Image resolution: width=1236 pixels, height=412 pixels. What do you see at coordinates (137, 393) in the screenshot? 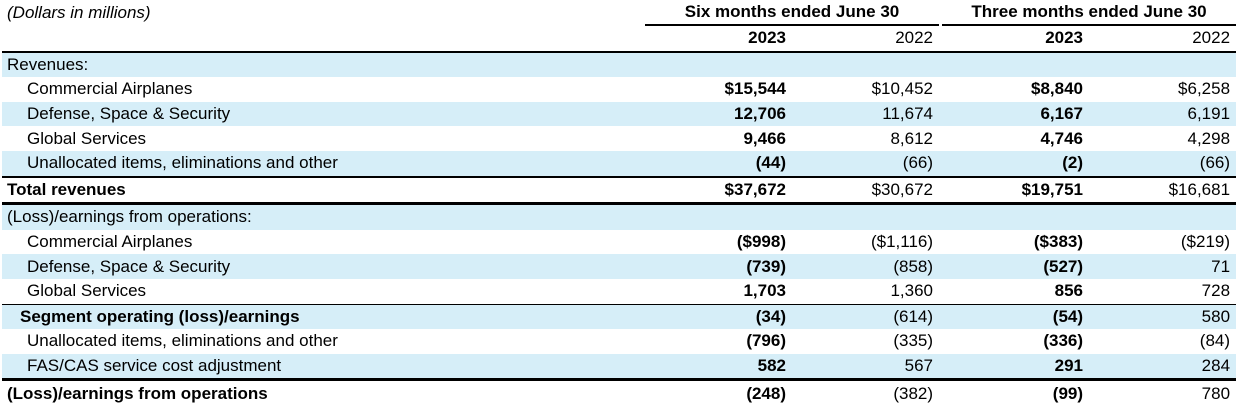
I see `row-label: (Loss)/earnings from operations` at bounding box center [137, 393].